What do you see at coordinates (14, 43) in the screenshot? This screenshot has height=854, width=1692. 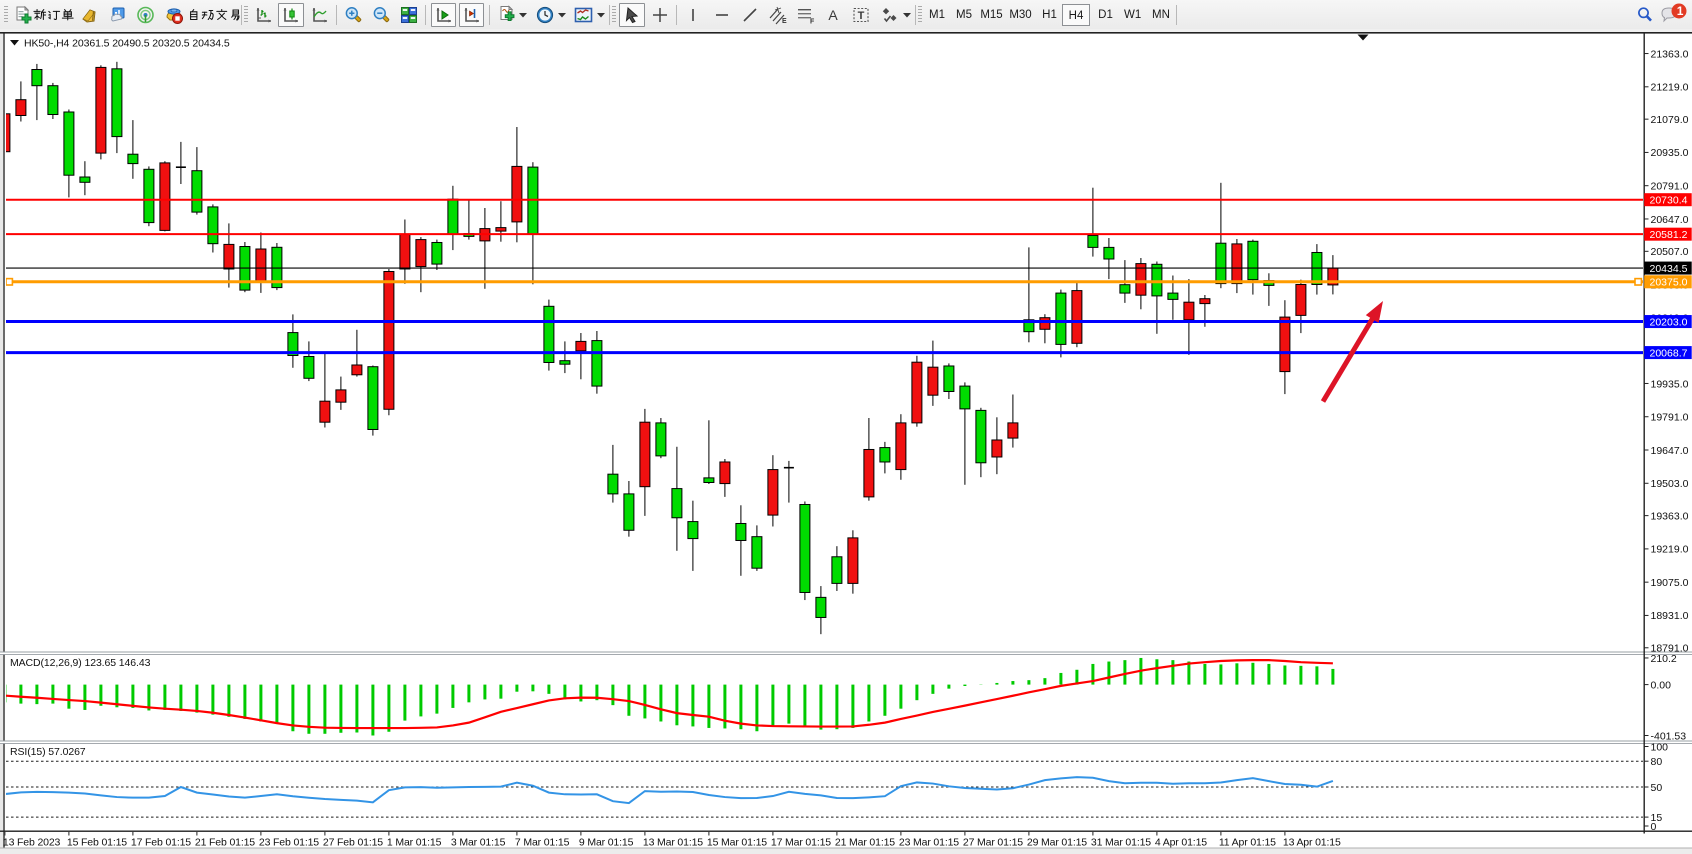 I see `symbol-dropdown-icon` at bounding box center [14, 43].